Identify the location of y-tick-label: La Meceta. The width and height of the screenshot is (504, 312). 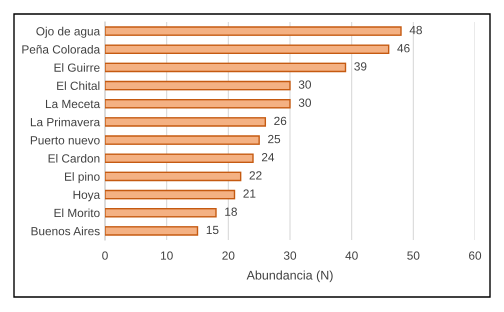
(73, 104).